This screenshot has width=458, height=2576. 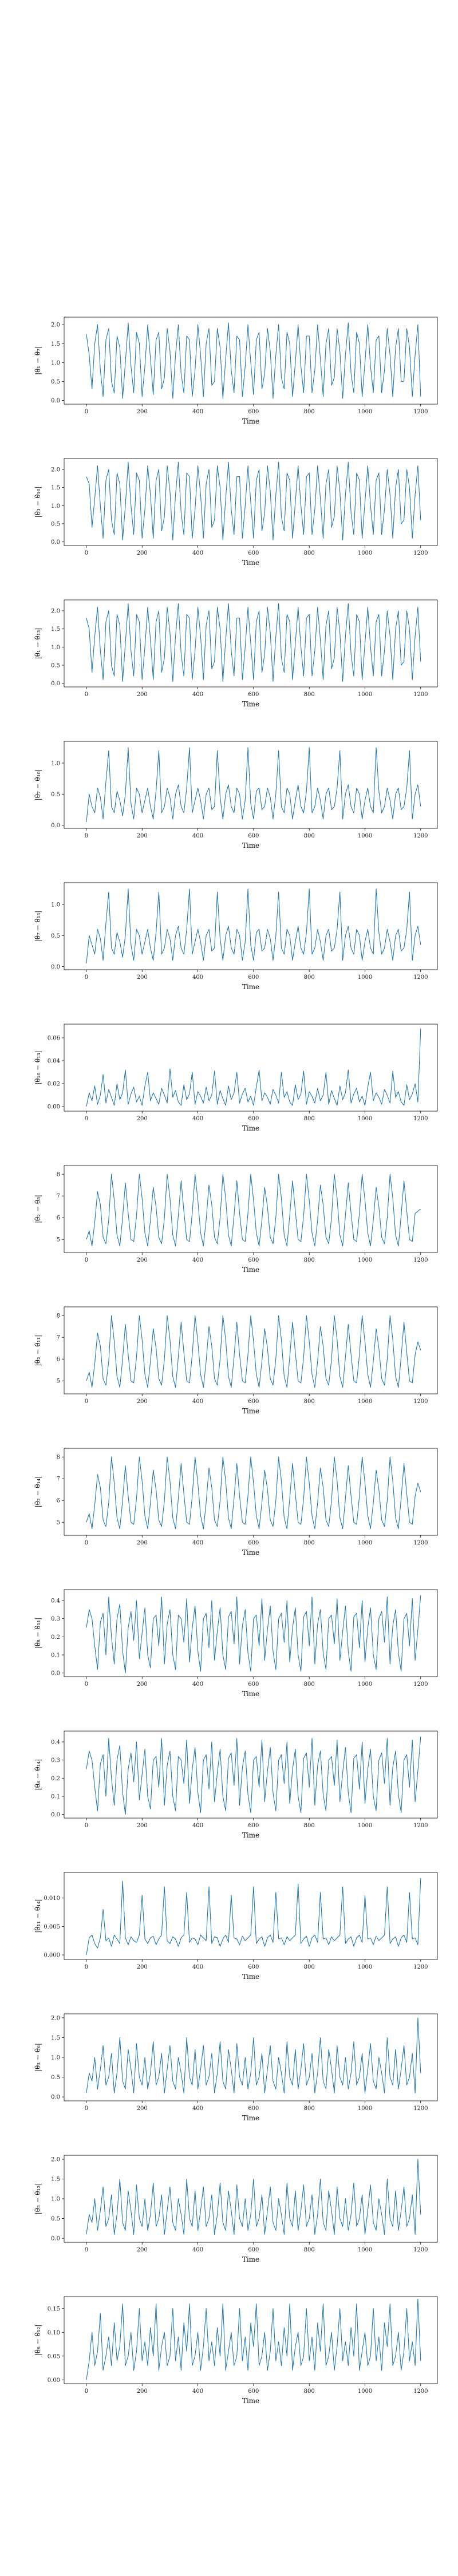 I want to click on y-axis-label: |θ₁₀ − θ₁₃|, so click(x=38, y=1067).